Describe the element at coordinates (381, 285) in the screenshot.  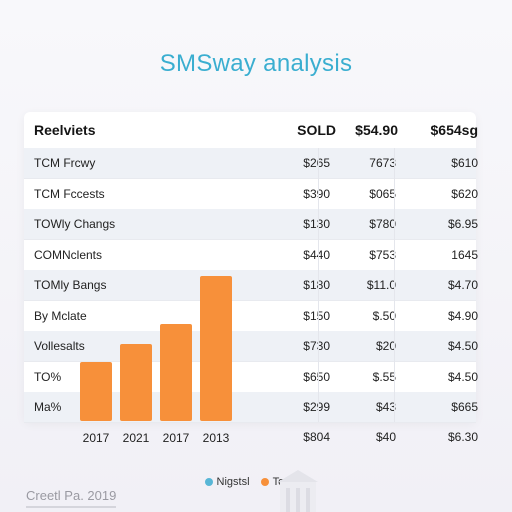
I see `row-value-c2: $11.0` at that location.